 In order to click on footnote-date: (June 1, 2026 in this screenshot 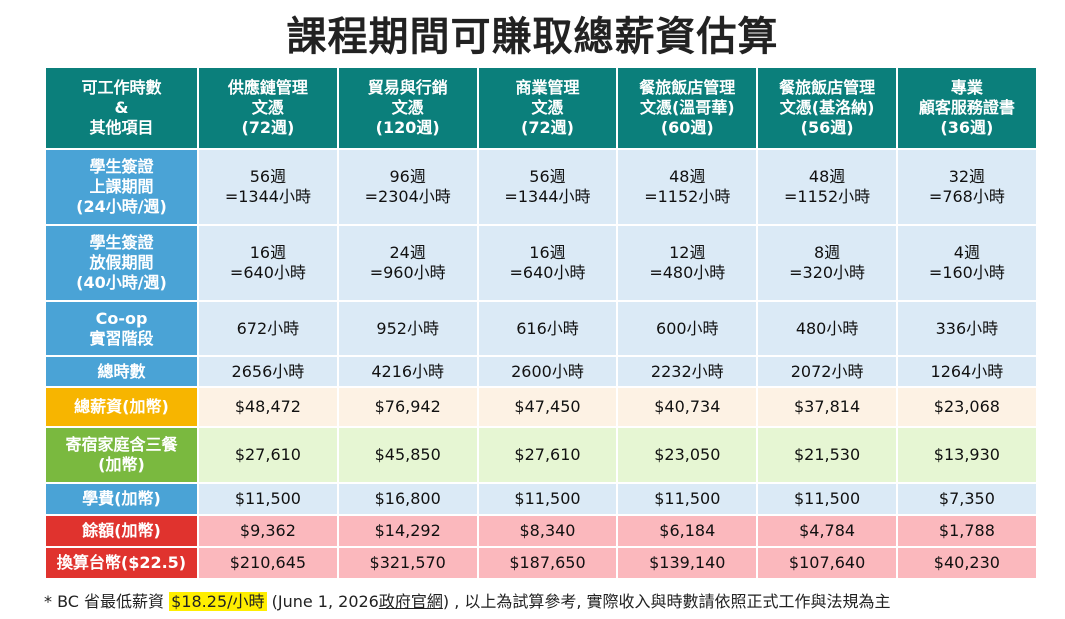, I will do `click(322, 601)`.